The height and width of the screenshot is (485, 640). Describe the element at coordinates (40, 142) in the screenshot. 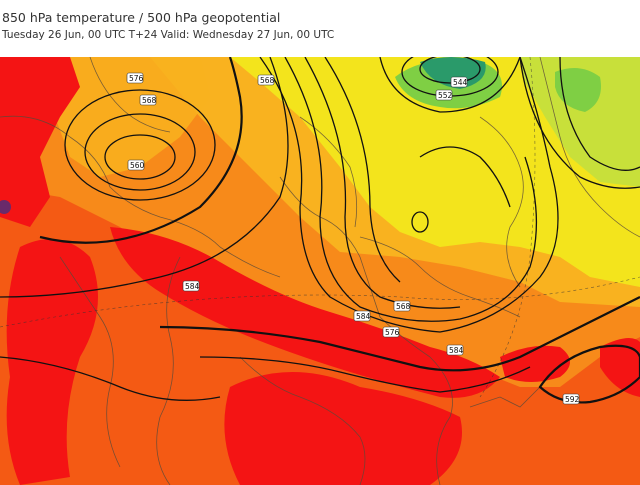

I see `temperature-field-hot-northwest` at that location.